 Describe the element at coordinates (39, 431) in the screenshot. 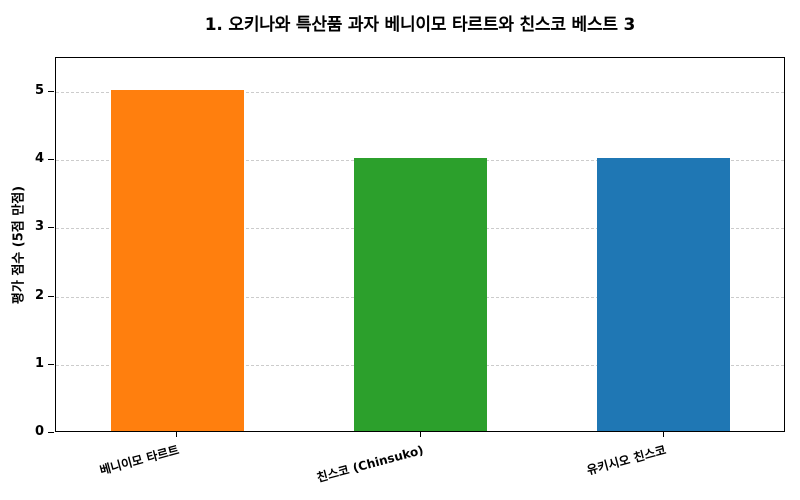

I see `y-tick-label: 0` at that location.